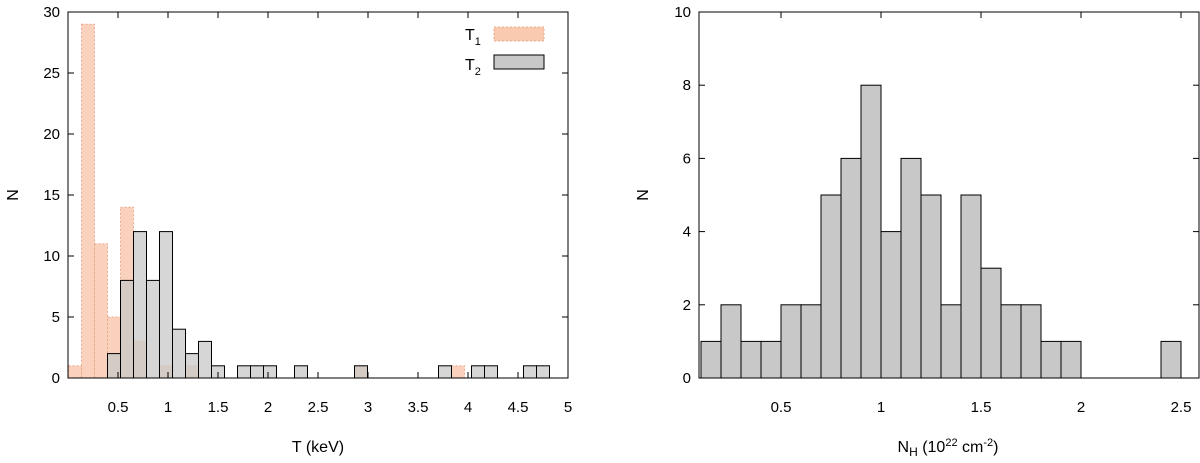 The image size is (1200, 463). Describe the element at coordinates (687, 232) in the screenshot. I see `right-y-tick-label: 4` at that location.